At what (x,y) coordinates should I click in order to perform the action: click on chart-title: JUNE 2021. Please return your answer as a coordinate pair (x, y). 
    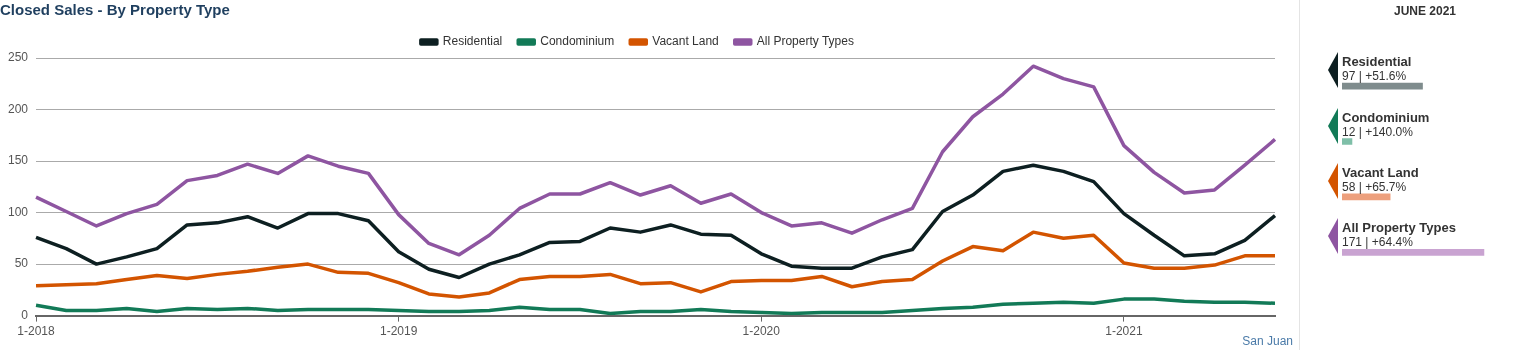
    Looking at the image, I should click on (1425, 10).